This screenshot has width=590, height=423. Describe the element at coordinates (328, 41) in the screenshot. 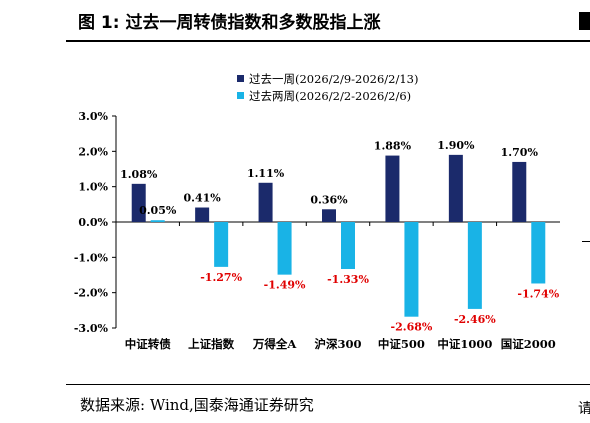

I see `title-rule` at that location.